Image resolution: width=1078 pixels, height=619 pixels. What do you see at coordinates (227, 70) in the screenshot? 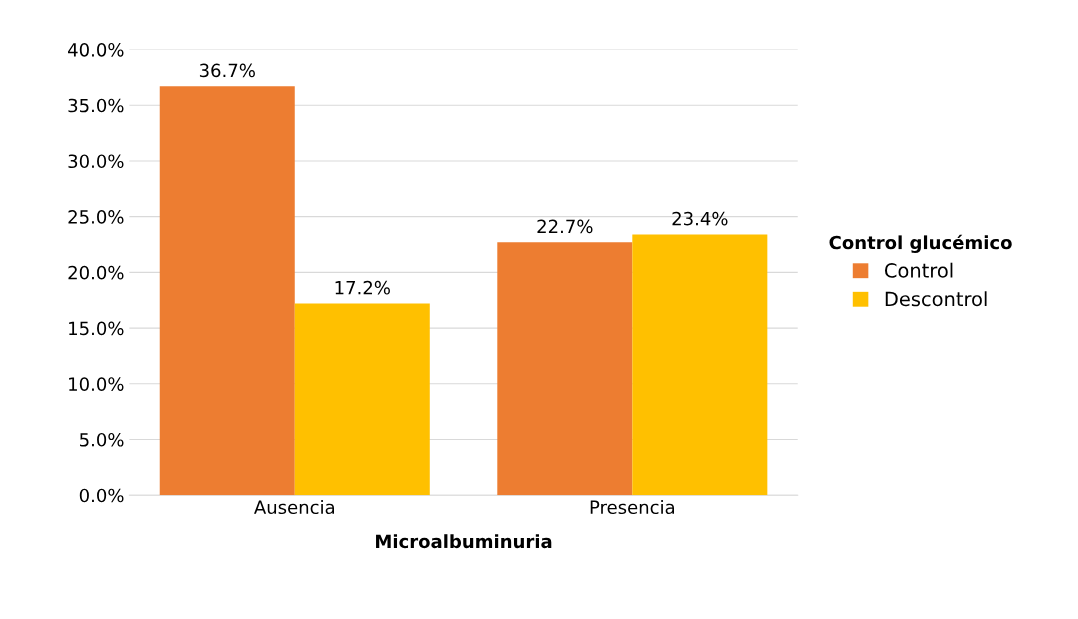
I see `data-label: 36.7%` at bounding box center [227, 70].